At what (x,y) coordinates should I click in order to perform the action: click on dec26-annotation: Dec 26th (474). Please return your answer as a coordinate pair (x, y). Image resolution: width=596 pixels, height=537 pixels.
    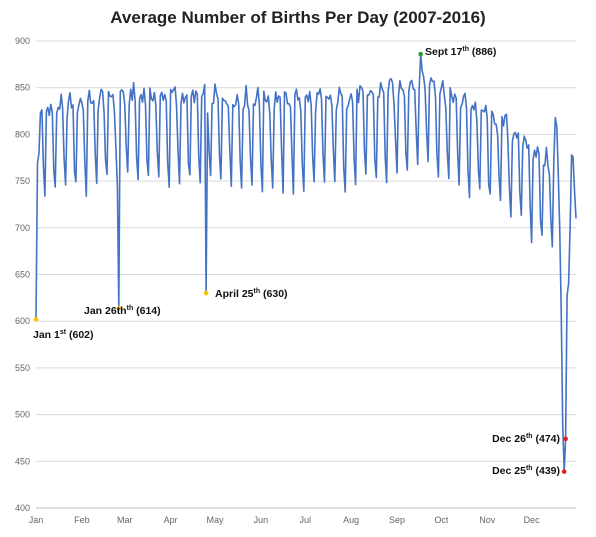
    Looking at the image, I should click on (526, 439).